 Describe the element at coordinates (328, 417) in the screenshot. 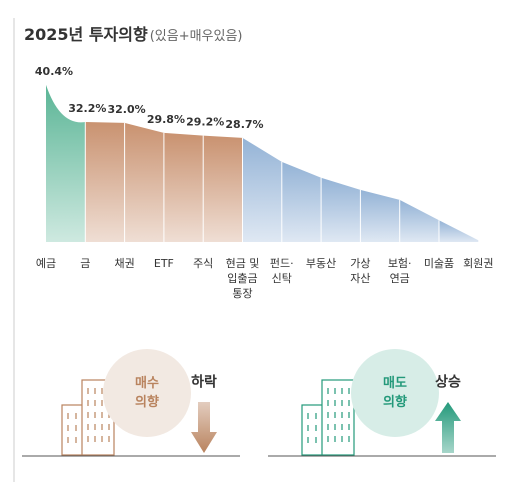

I see `buildings` at that location.